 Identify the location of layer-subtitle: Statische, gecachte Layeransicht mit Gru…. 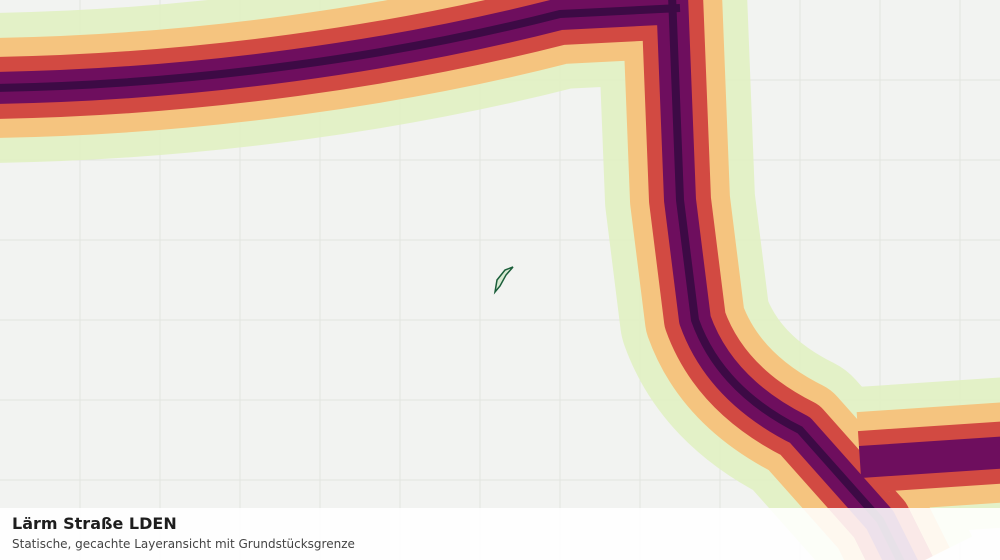
(183, 544).